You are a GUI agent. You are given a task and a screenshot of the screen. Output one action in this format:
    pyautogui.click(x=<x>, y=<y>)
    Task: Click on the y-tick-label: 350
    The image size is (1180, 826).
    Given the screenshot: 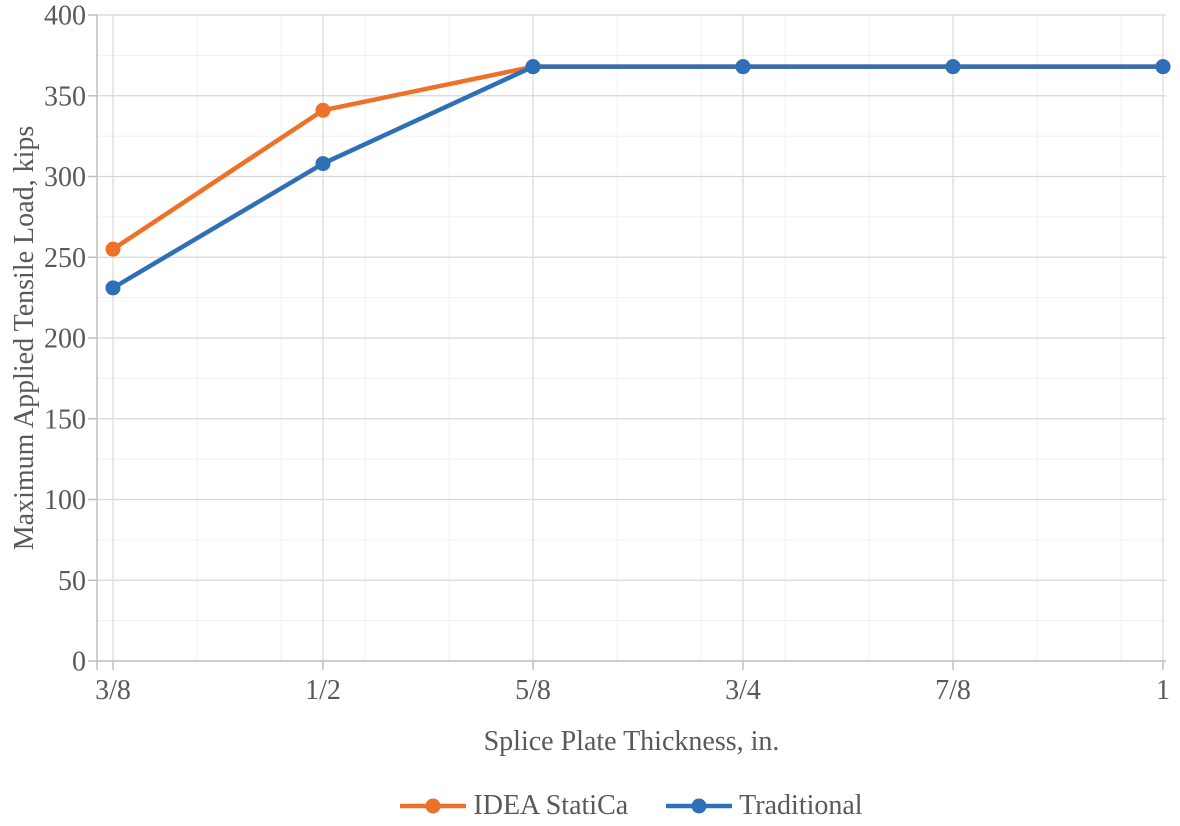 What is the action you would take?
    pyautogui.click(x=65, y=96)
    